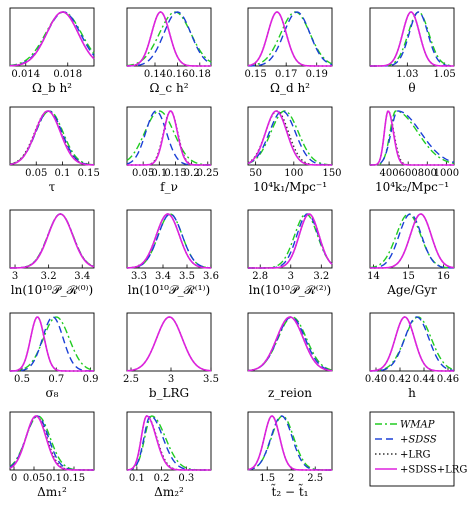 The width and height of the screenshot is (474, 510). Describe the element at coordinates (290, 88) in the screenshot. I see `x-axis-label: Ω_d h²` at that location.